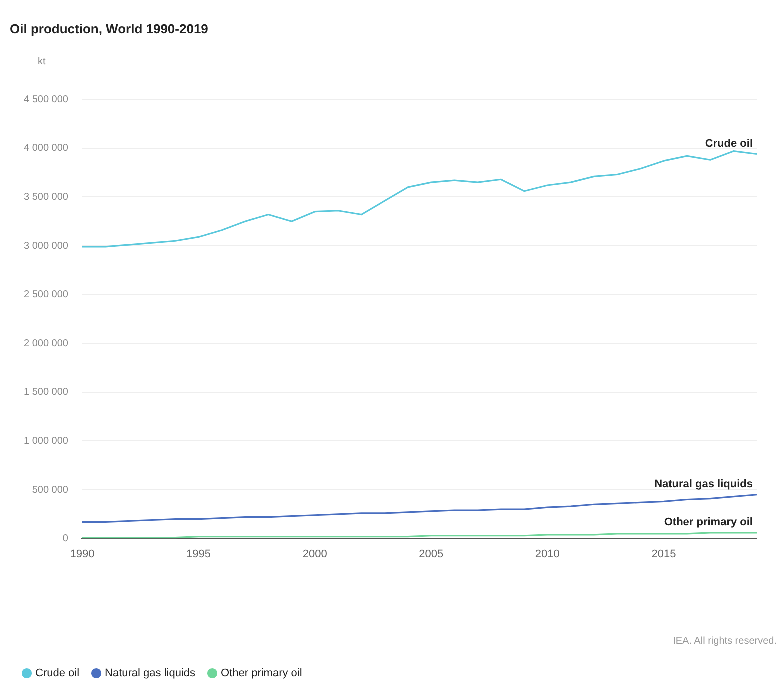  What do you see at coordinates (703, 484) in the screenshot?
I see `text: Natural gas liquids` at bounding box center [703, 484].